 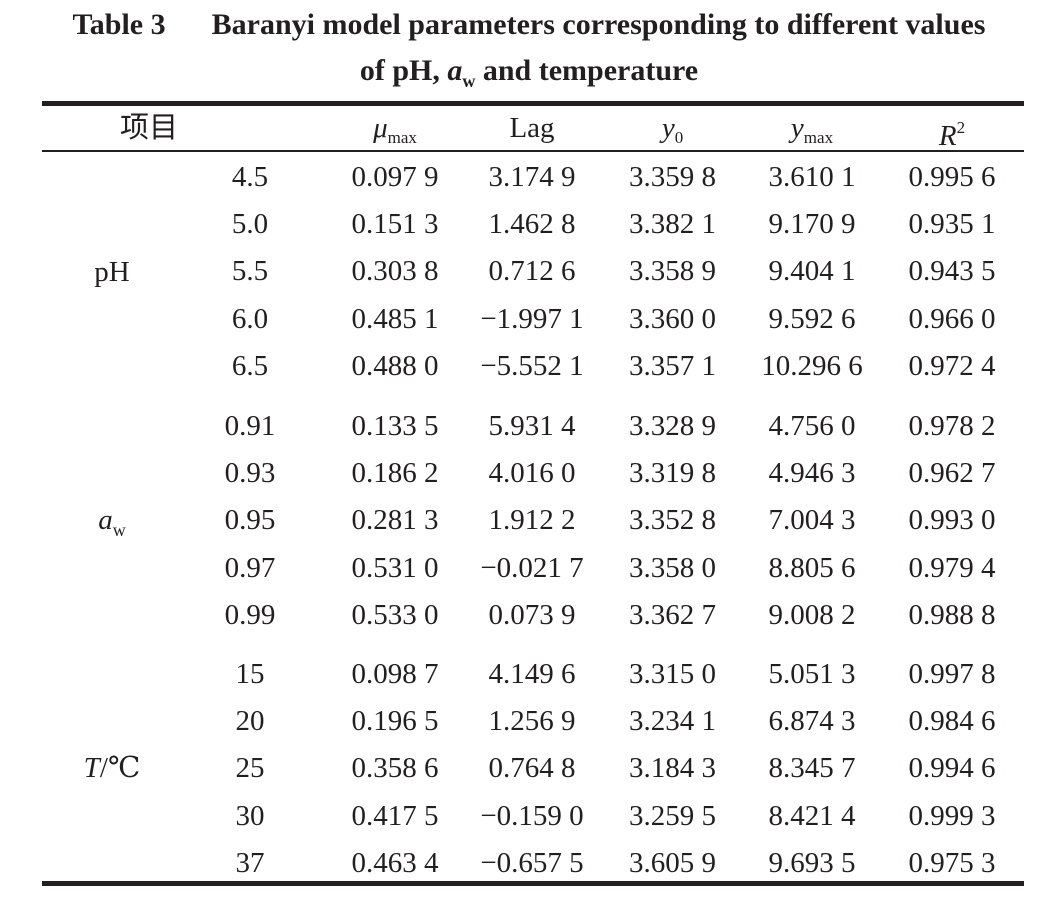 What do you see at coordinates (532, 224) in the screenshot?
I see `lag-cell: 1.462 8` at bounding box center [532, 224].